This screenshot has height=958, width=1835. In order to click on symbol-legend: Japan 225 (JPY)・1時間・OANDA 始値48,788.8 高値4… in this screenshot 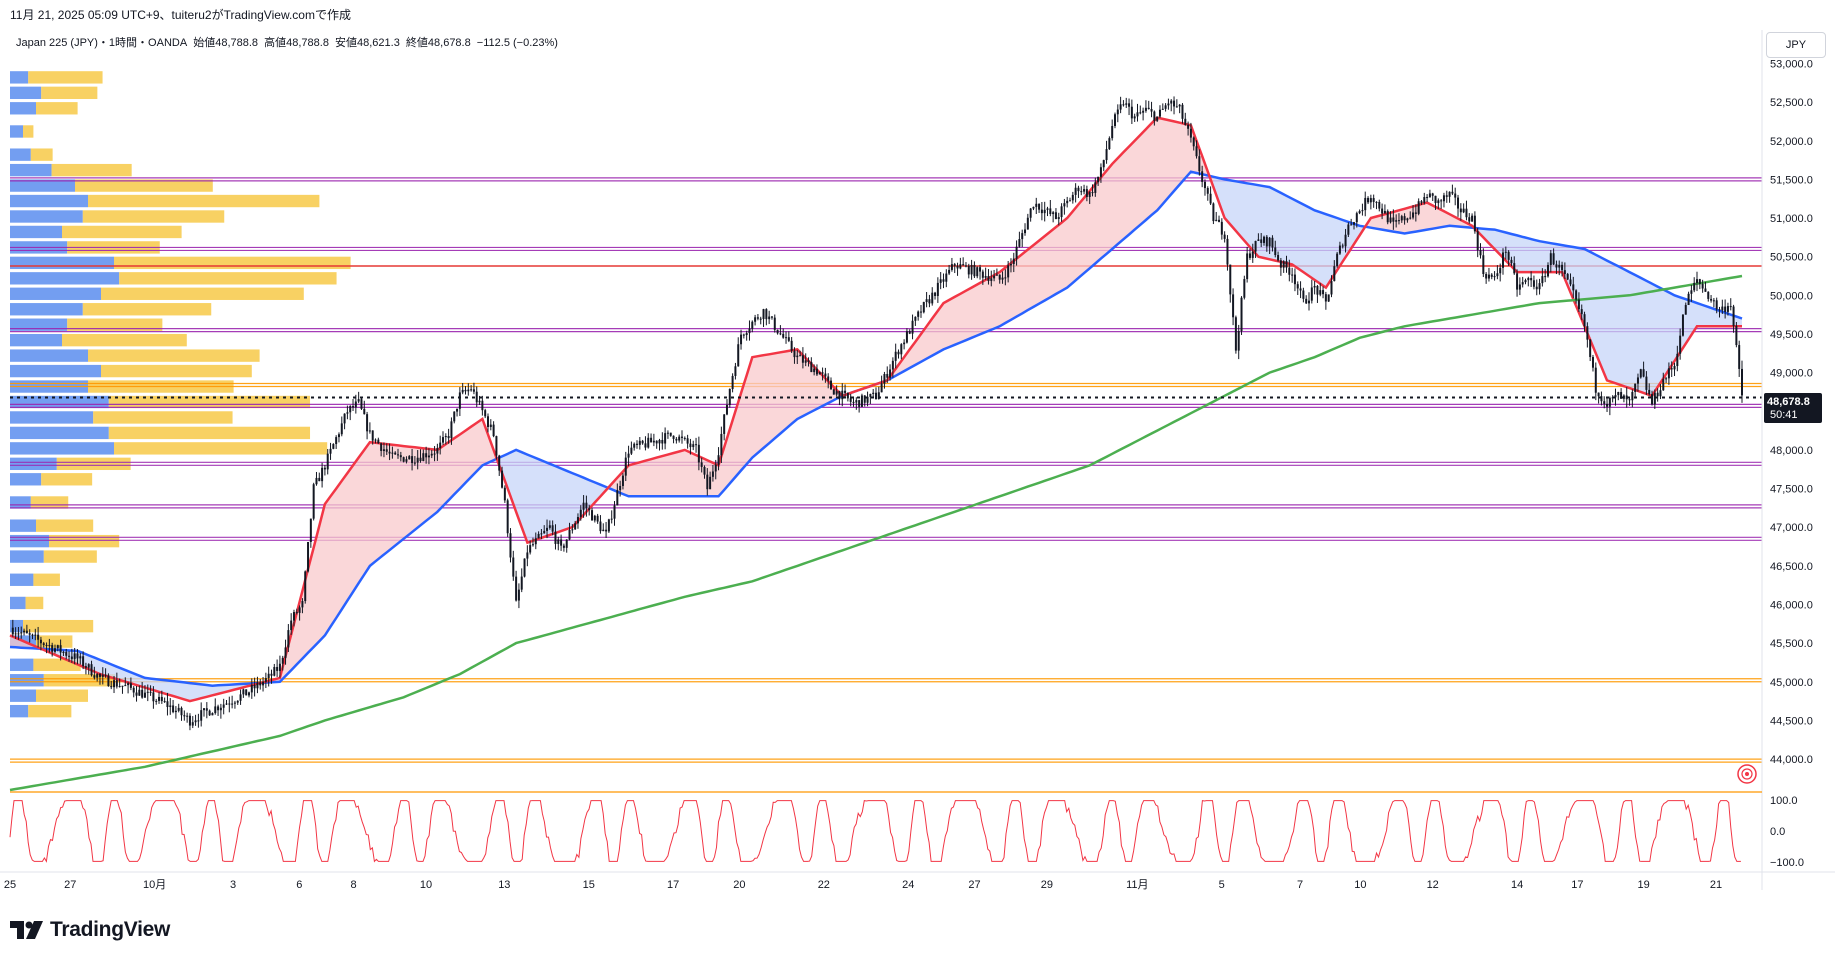, I will do `click(288, 42)`.